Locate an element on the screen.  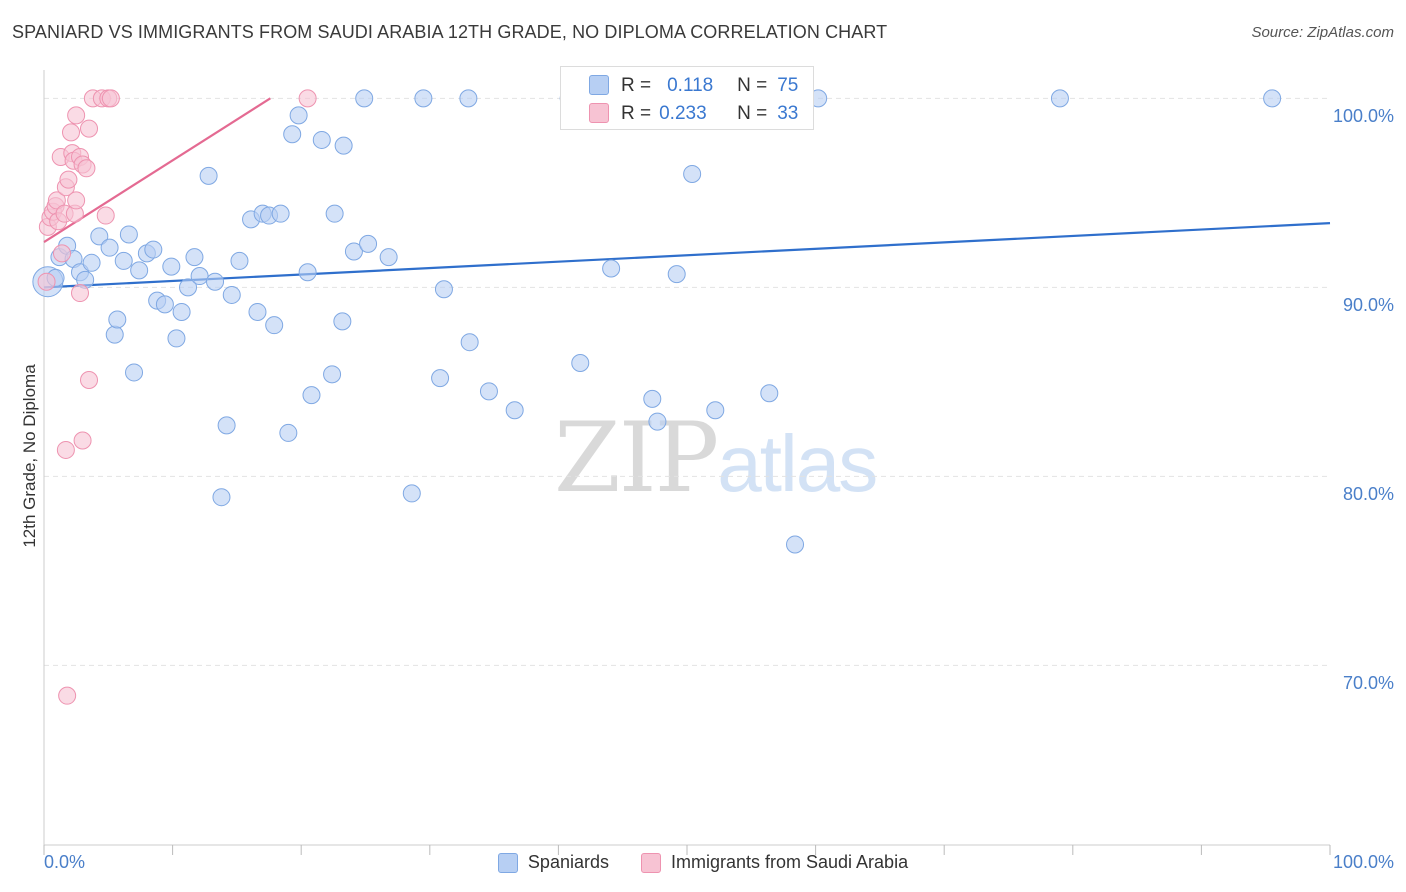
legend-label-saudi: Immigrants from Saudi Arabia is located at coordinates (789, 862).